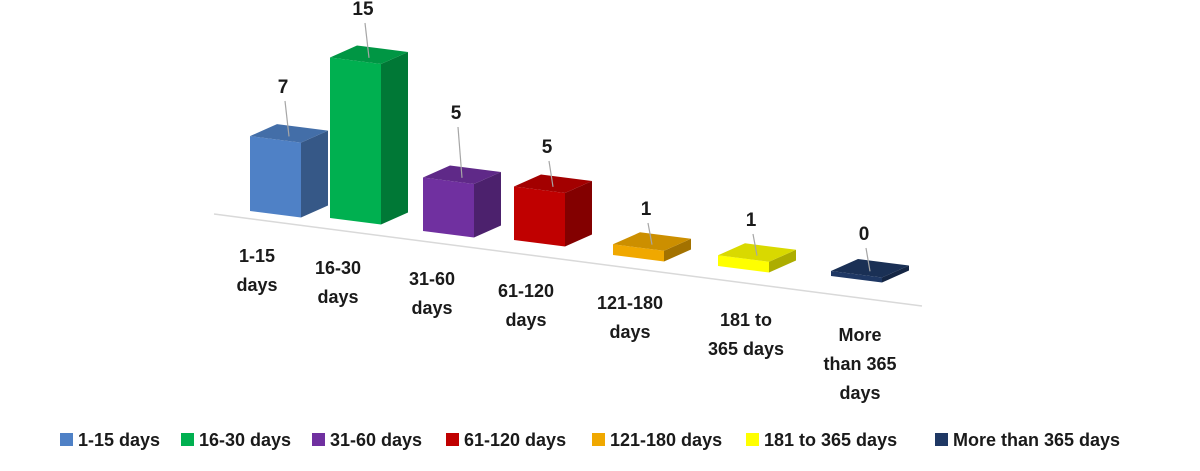 This screenshot has height=471, width=1200. Describe the element at coordinates (830, 440) in the screenshot. I see `legend-label: 181 to 365 days` at that location.